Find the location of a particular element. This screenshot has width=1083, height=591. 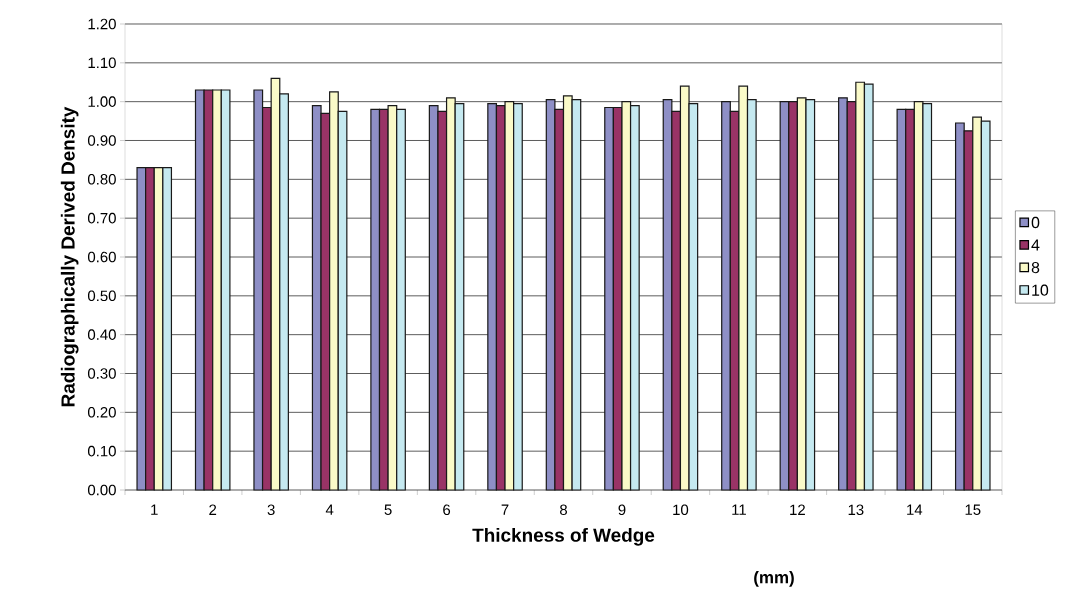

x-tick-label: 5 is located at coordinates (388, 509).